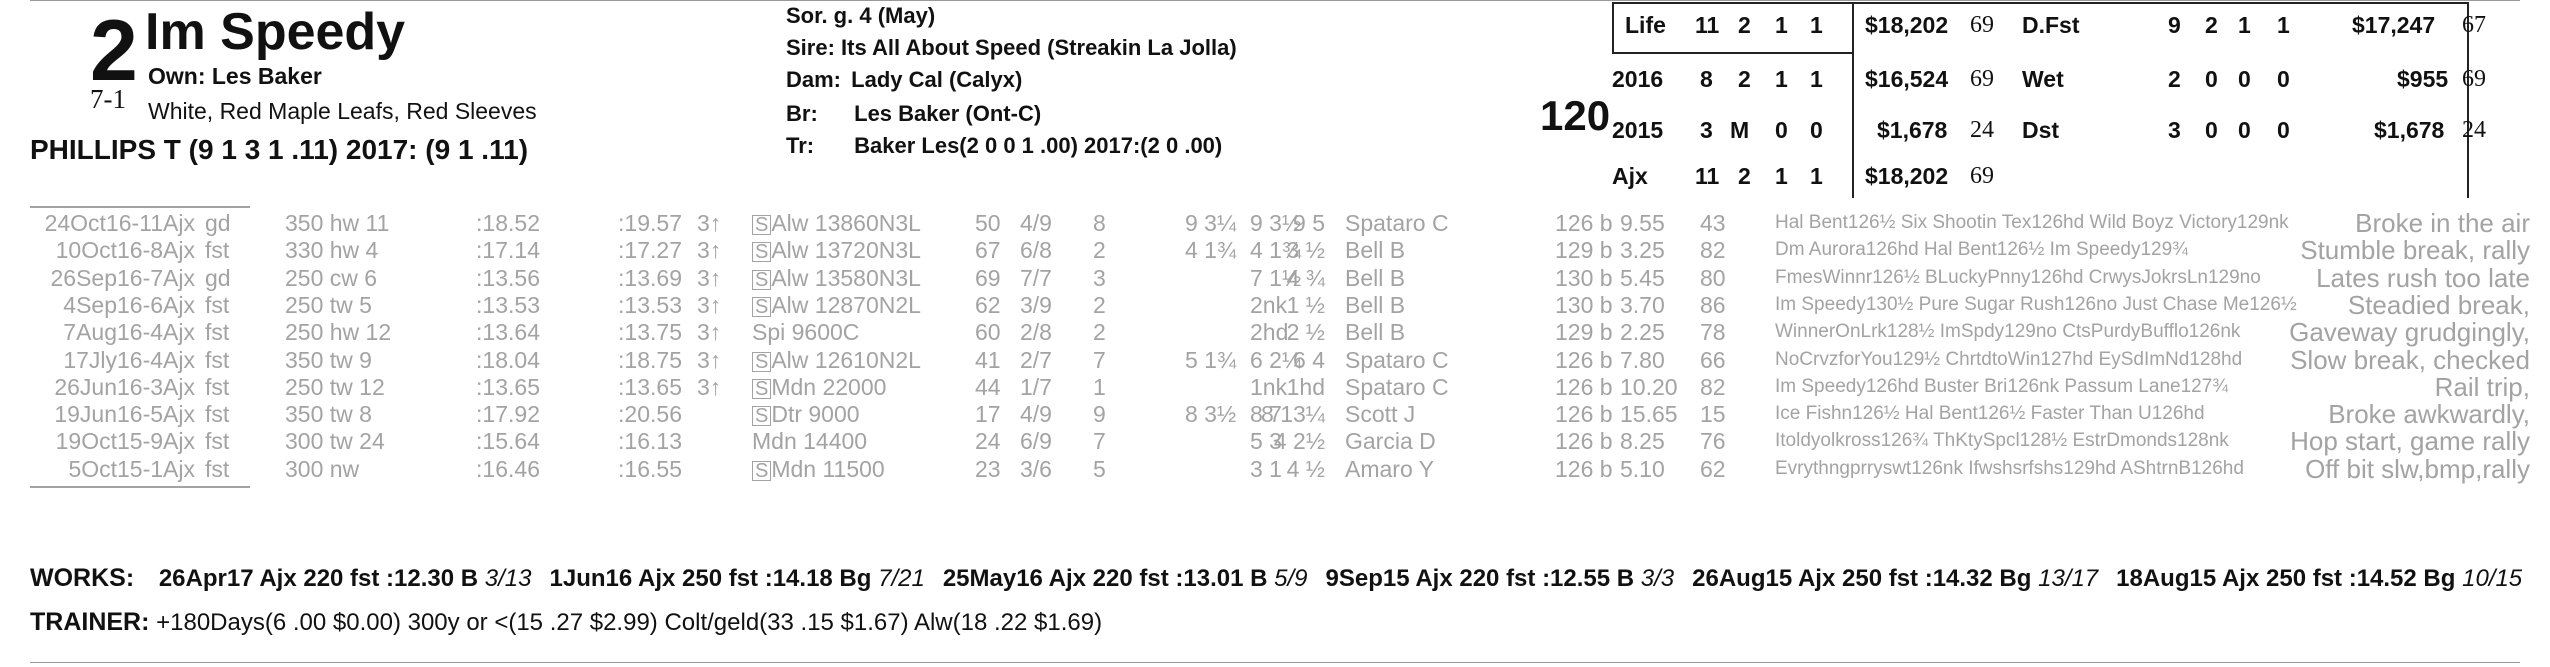 The height and width of the screenshot is (667, 2550). What do you see at coordinates (836, 250) in the screenshot?
I see `pp-race-type: S Alw 13720N3L` at bounding box center [836, 250].